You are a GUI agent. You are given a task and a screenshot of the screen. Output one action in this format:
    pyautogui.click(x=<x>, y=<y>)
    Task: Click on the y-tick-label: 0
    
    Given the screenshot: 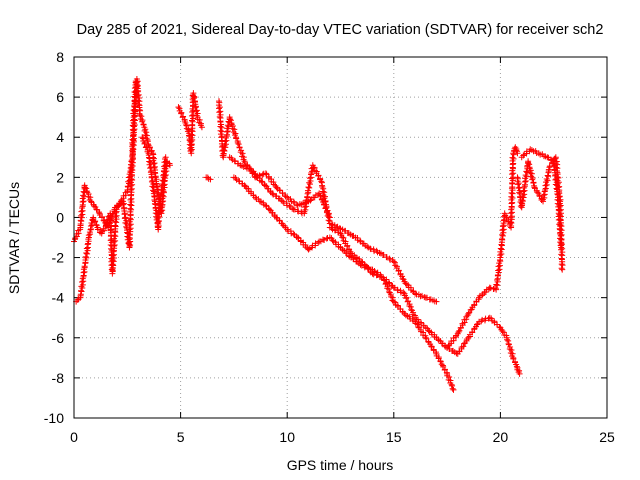 What is the action you would take?
    pyautogui.click(x=60, y=217)
    